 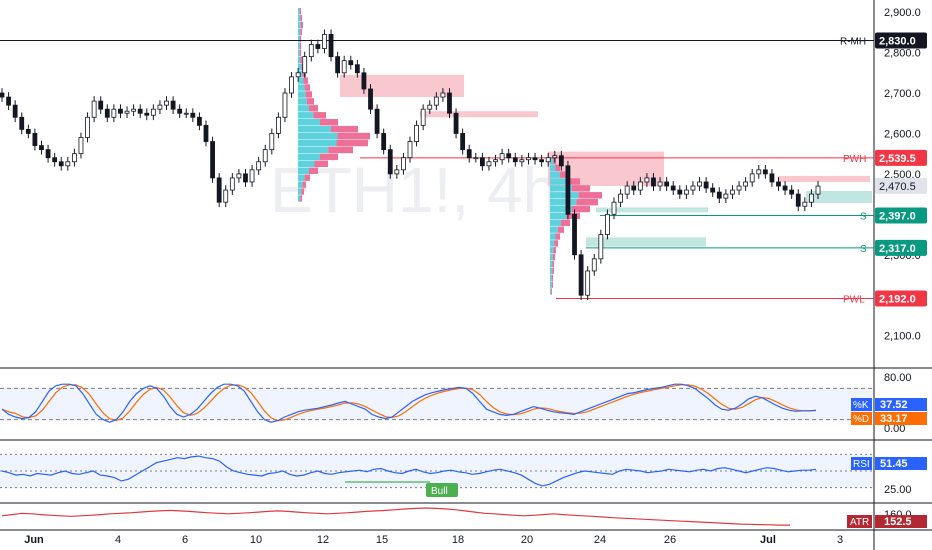 What do you see at coordinates (853, 41) in the screenshot?
I see `level-label-rmh: R-MH` at bounding box center [853, 41].